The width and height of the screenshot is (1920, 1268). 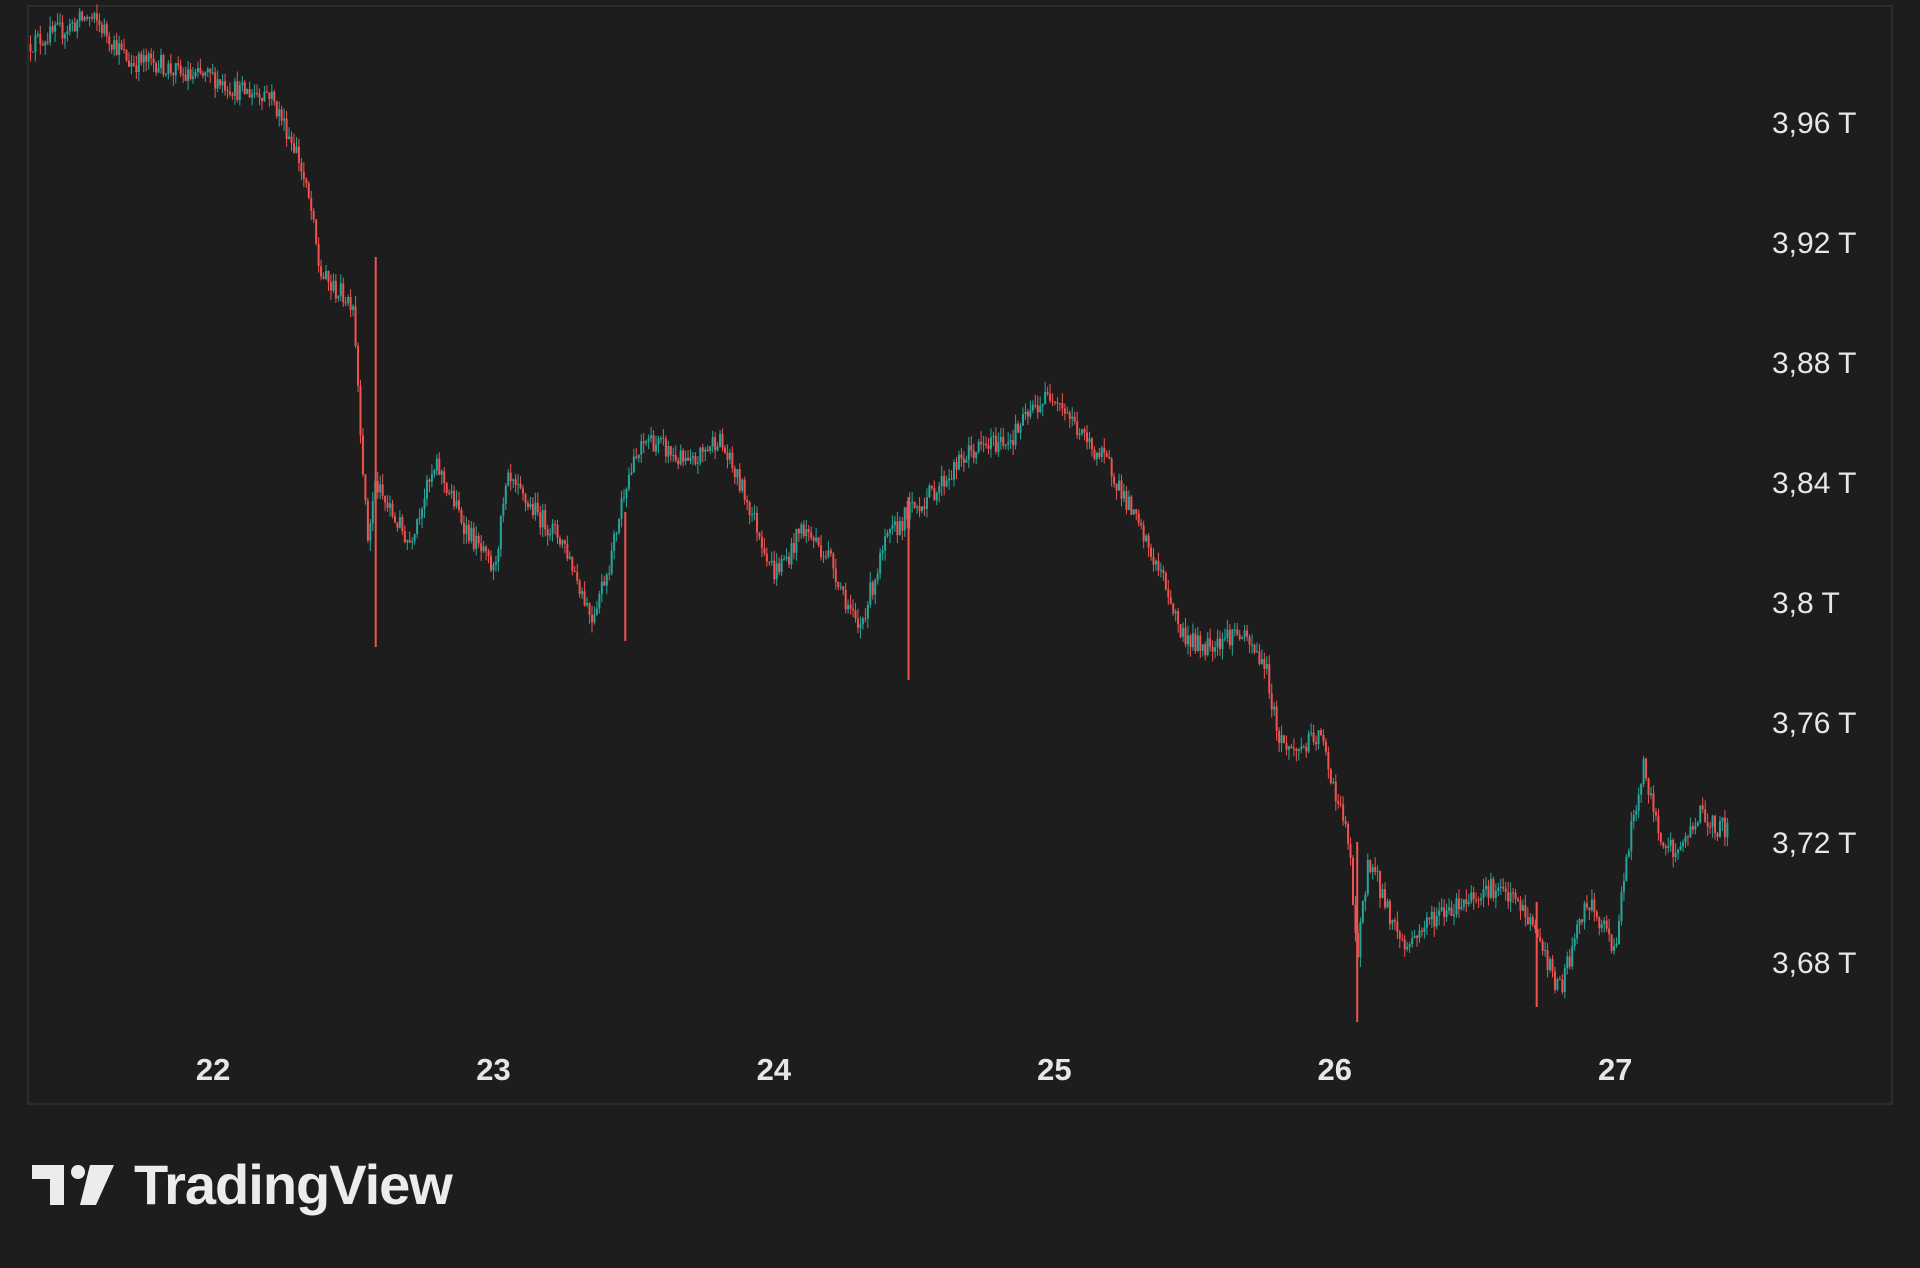 What do you see at coordinates (1814, 963) in the screenshot?
I see `y-tick-label: 3,68 T` at bounding box center [1814, 963].